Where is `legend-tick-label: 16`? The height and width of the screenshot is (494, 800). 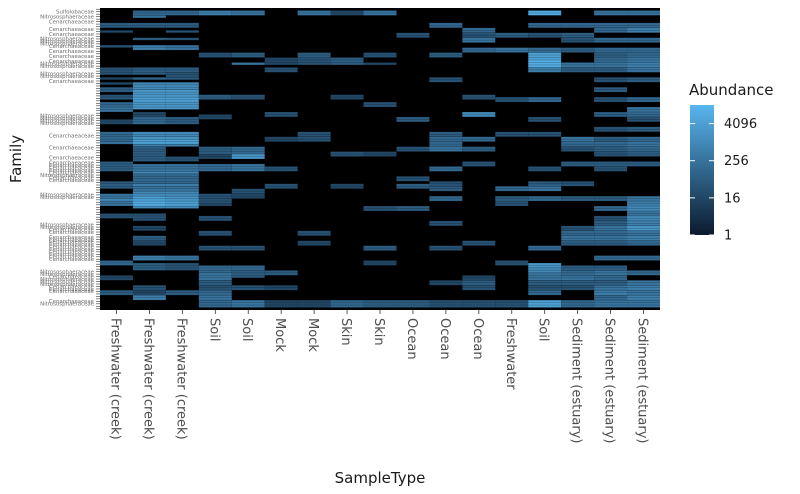
legend-tick-label: 16 is located at coordinates (732, 198).